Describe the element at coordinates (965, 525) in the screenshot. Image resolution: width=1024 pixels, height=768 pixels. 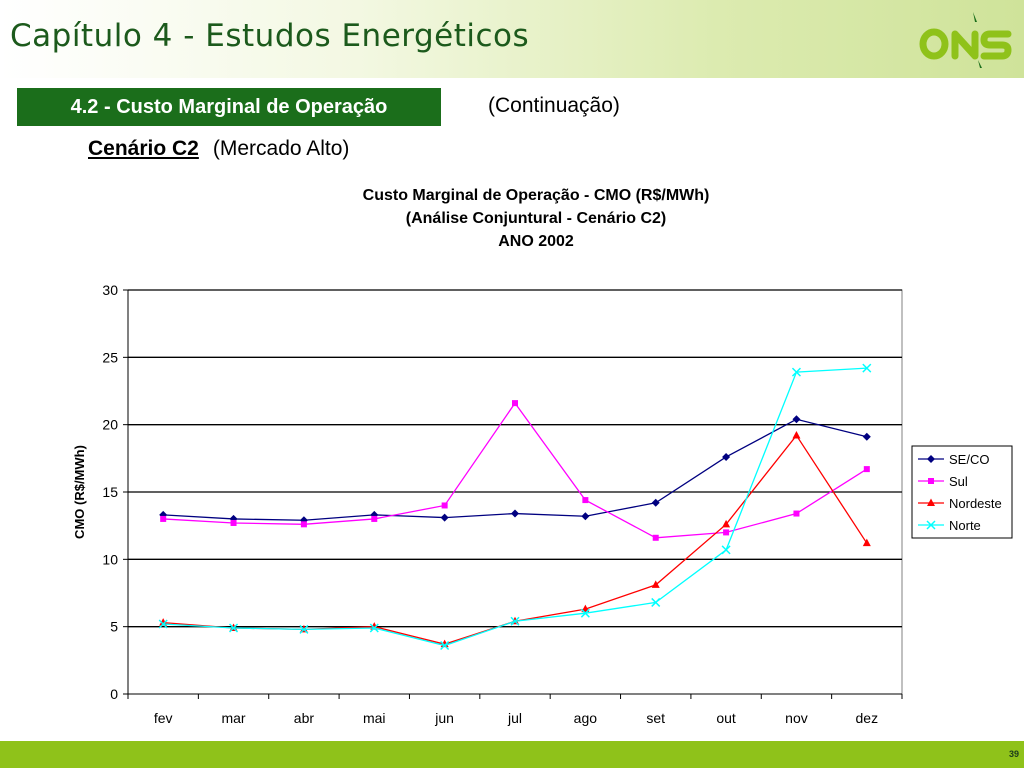
I see `legend-label: Norte` at that location.